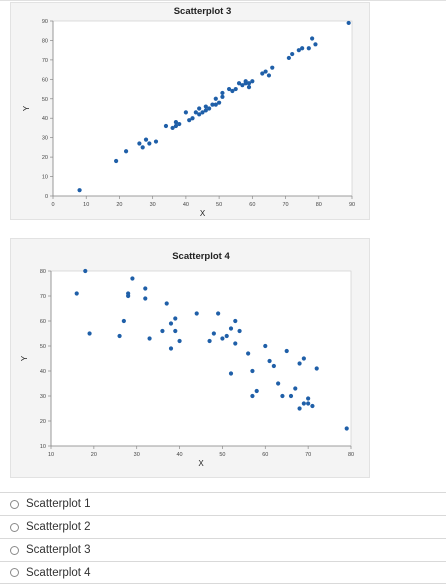  Describe the element at coordinates (137, 455) in the screenshot. I see `scatterplot-4-x-tick-label: 30` at that location.